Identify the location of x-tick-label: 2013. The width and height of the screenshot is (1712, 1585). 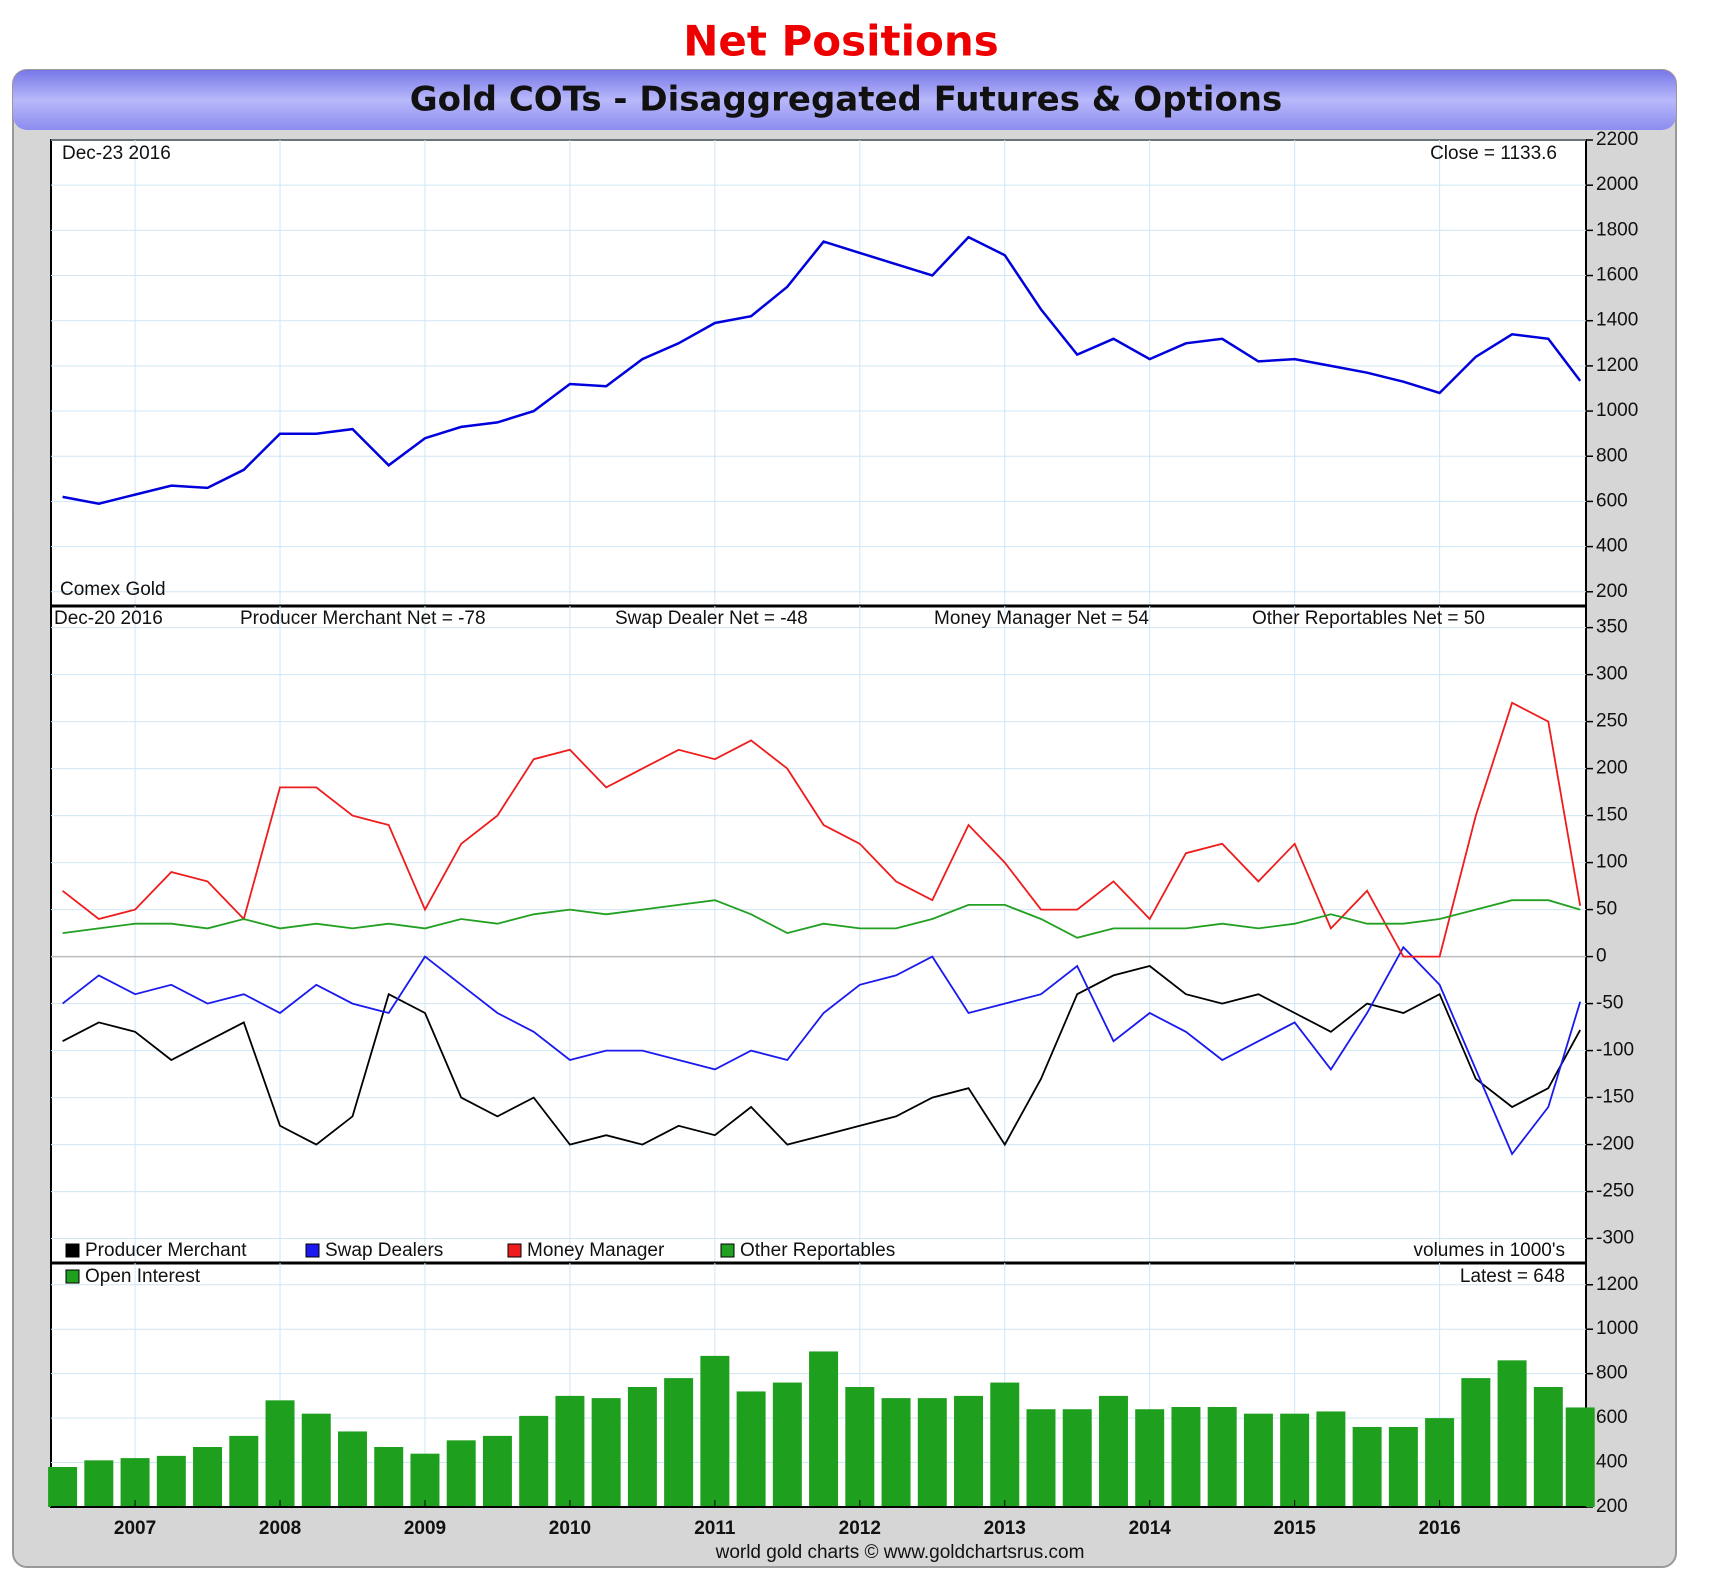
(1005, 1528).